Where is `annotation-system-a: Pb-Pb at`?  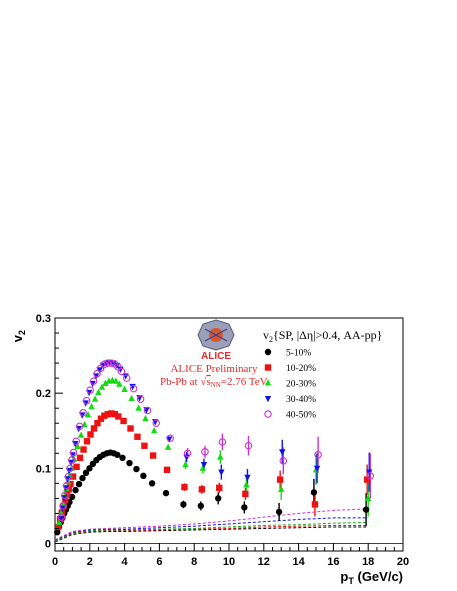 annotation-system-a: Pb-Pb at is located at coordinates (180, 382).